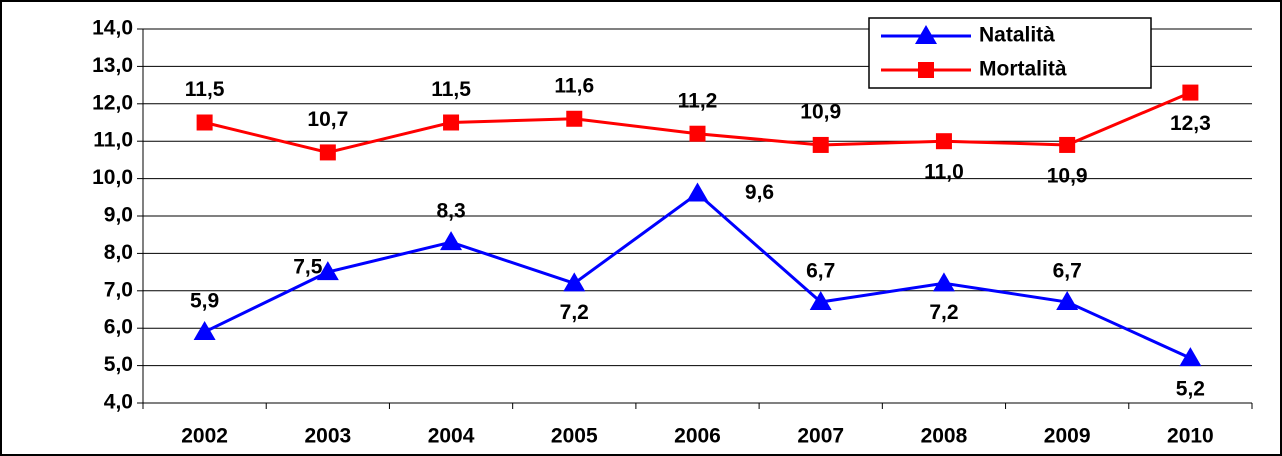  Describe the element at coordinates (944, 436) in the screenshot. I see `x-tick-label: 2008` at that location.